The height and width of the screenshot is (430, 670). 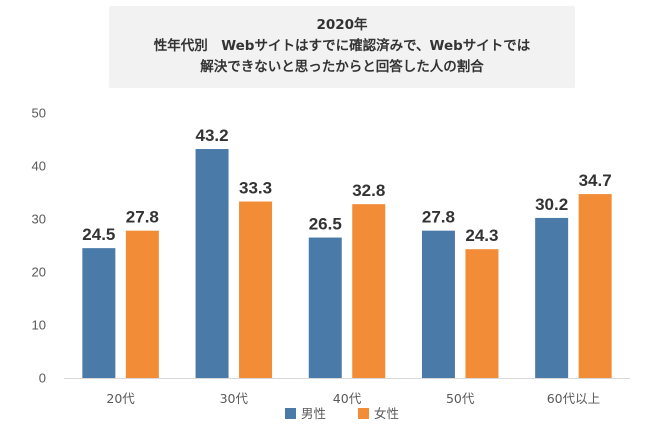 I want to click on legend-swatch-female, so click(x=363, y=413).